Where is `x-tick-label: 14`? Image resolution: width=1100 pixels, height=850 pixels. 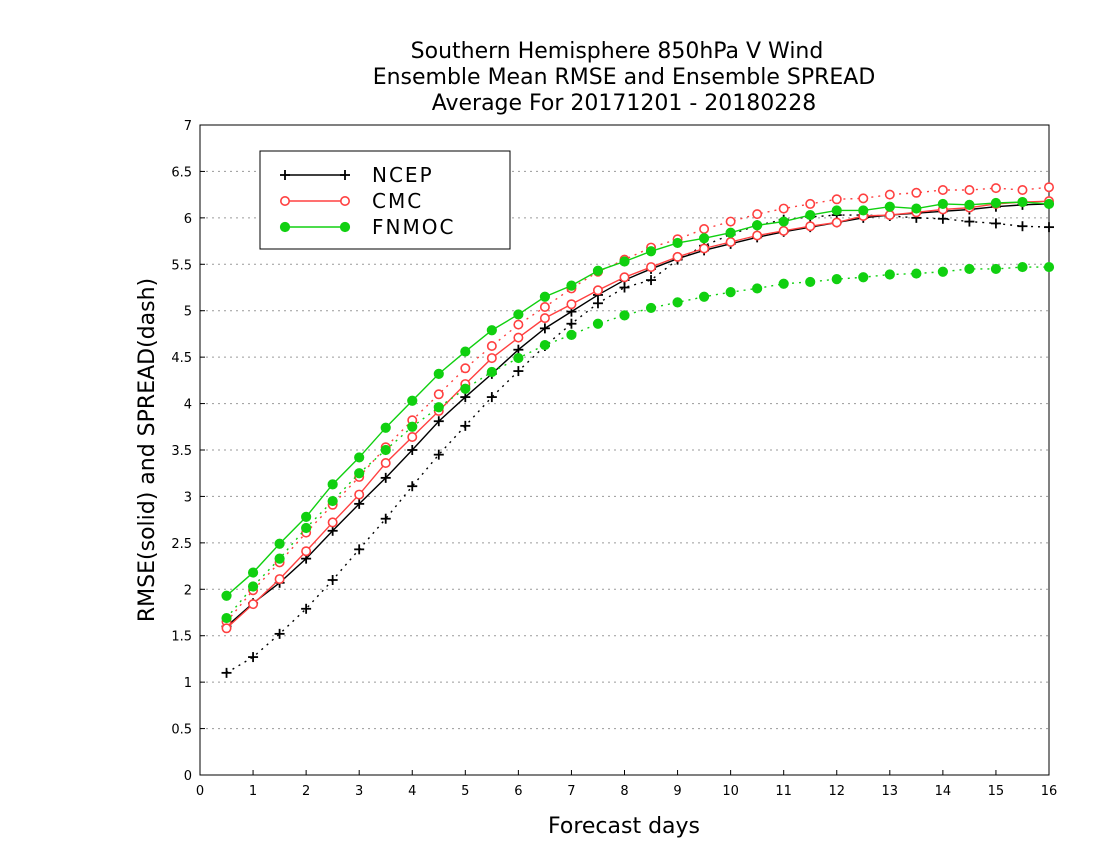 x-tick-label: 14 is located at coordinates (943, 791).